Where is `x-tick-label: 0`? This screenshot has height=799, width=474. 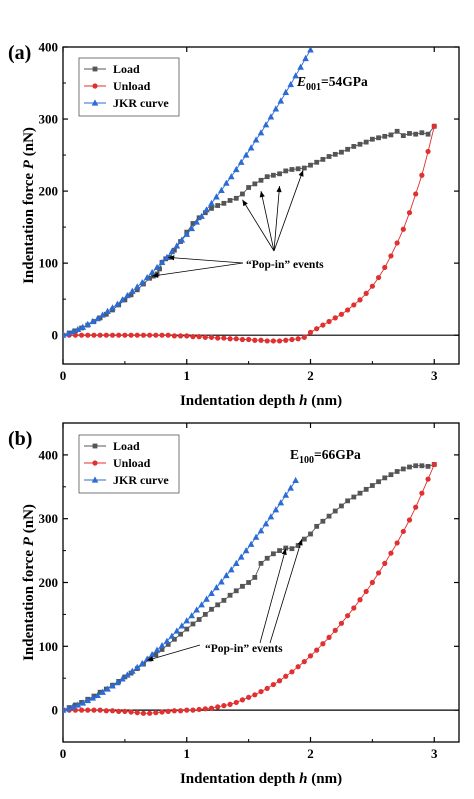 x-tick-label: 0 is located at coordinates (63, 753).